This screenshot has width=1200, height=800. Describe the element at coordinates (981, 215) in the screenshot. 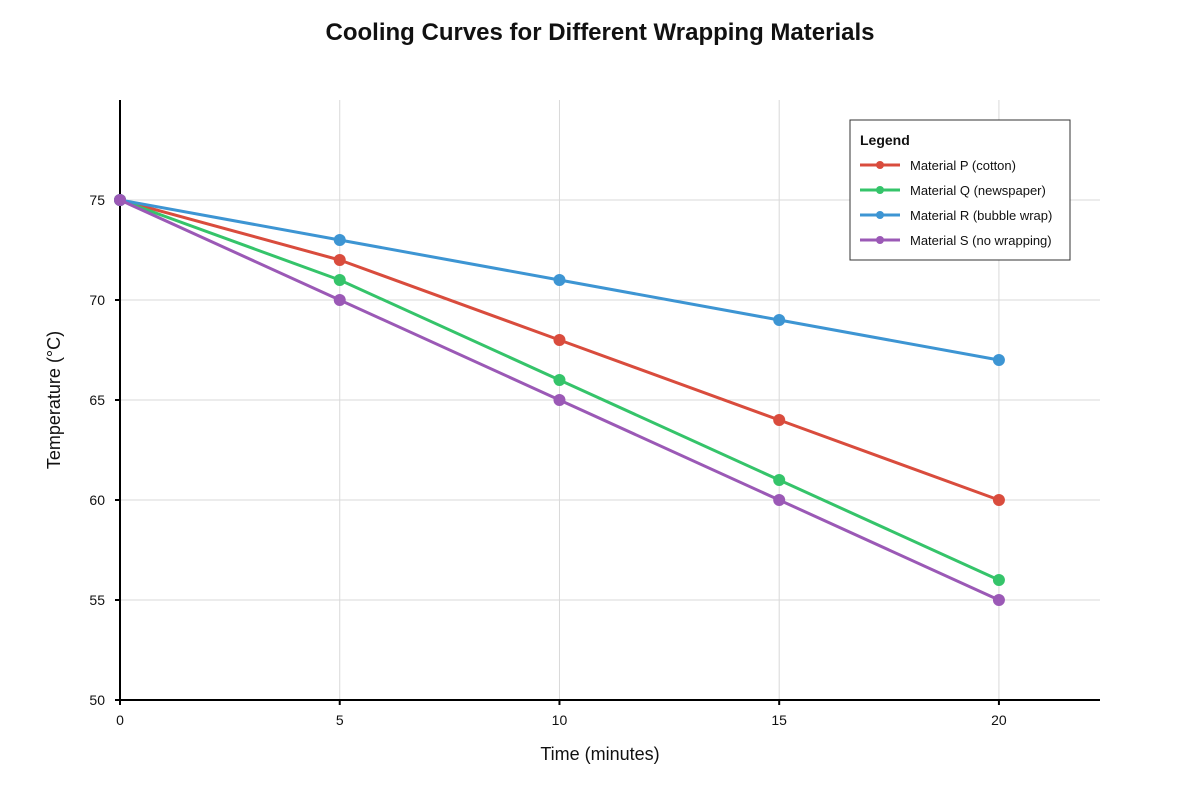

I see `legend-label: Material R (bubble wrap)` at that location.